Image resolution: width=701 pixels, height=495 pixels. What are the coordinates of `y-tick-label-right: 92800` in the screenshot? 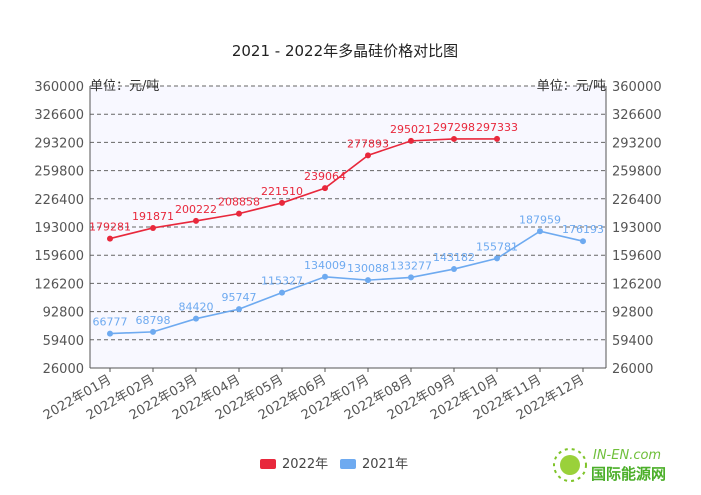 It's located at (632, 313).